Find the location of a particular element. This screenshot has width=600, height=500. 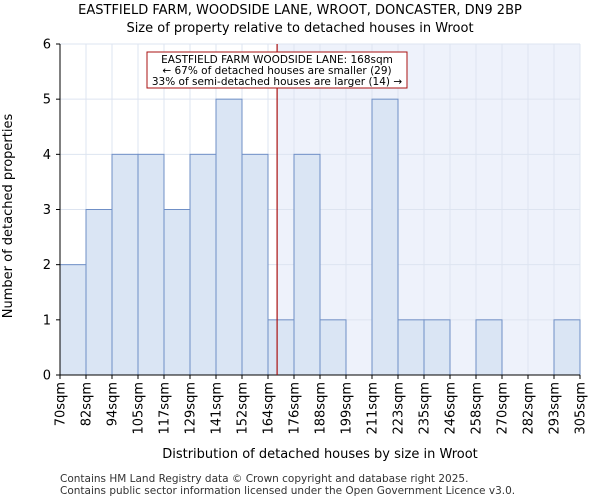

y-tick-label: 1 is located at coordinates (47, 320).